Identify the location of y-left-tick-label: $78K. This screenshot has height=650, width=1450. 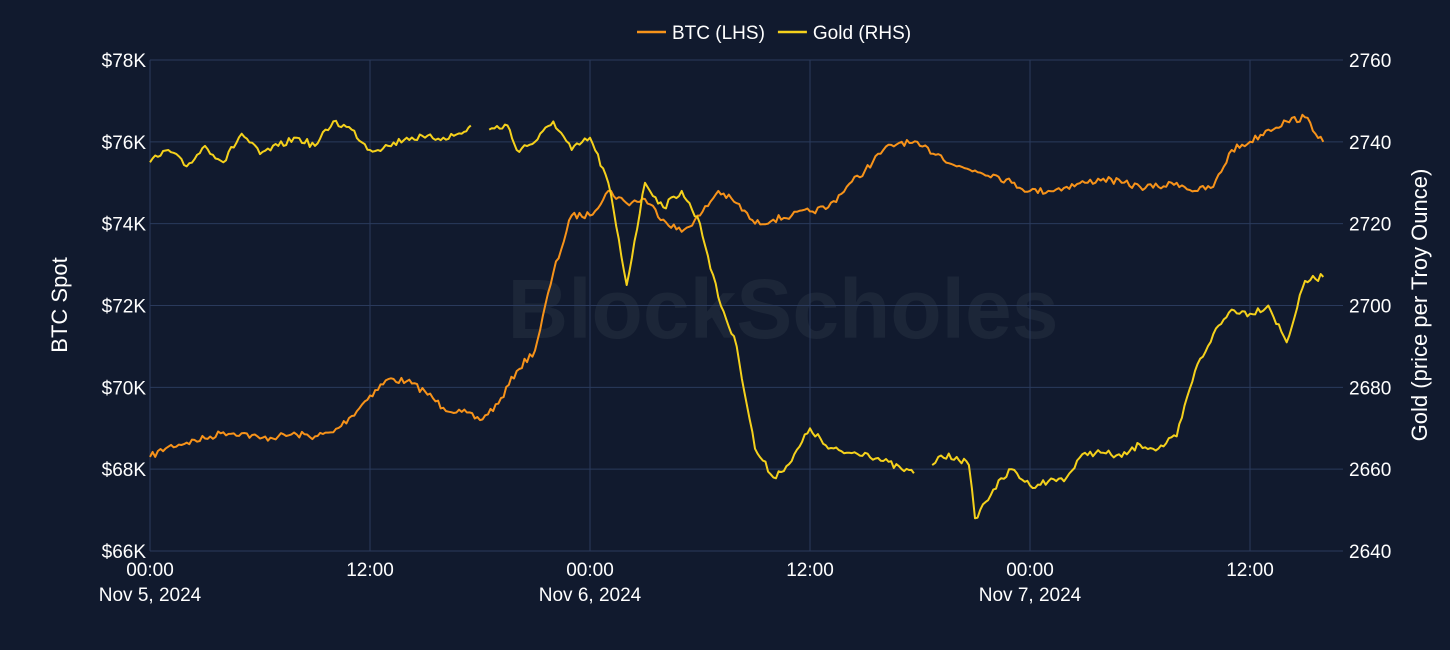
(124, 61).